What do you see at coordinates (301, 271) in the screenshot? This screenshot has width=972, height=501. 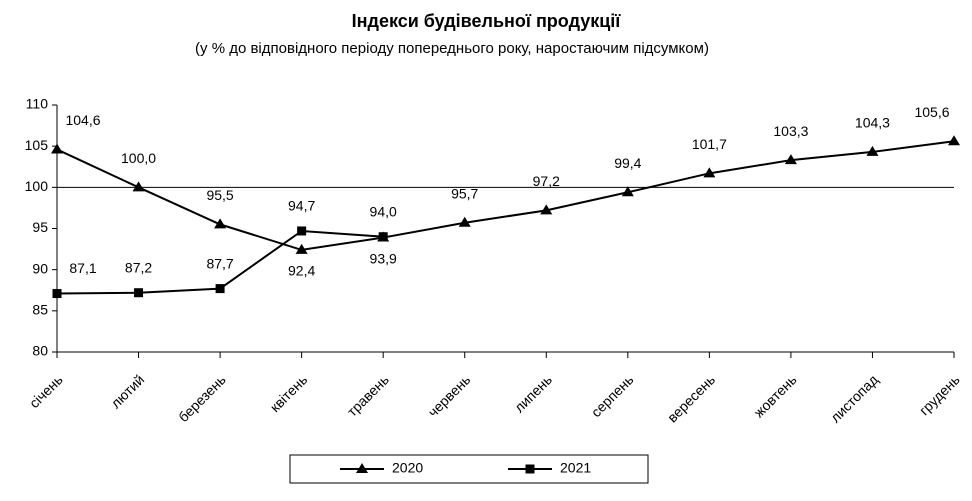 I see `data-label: 92,4` at bounding box center [301, 271].